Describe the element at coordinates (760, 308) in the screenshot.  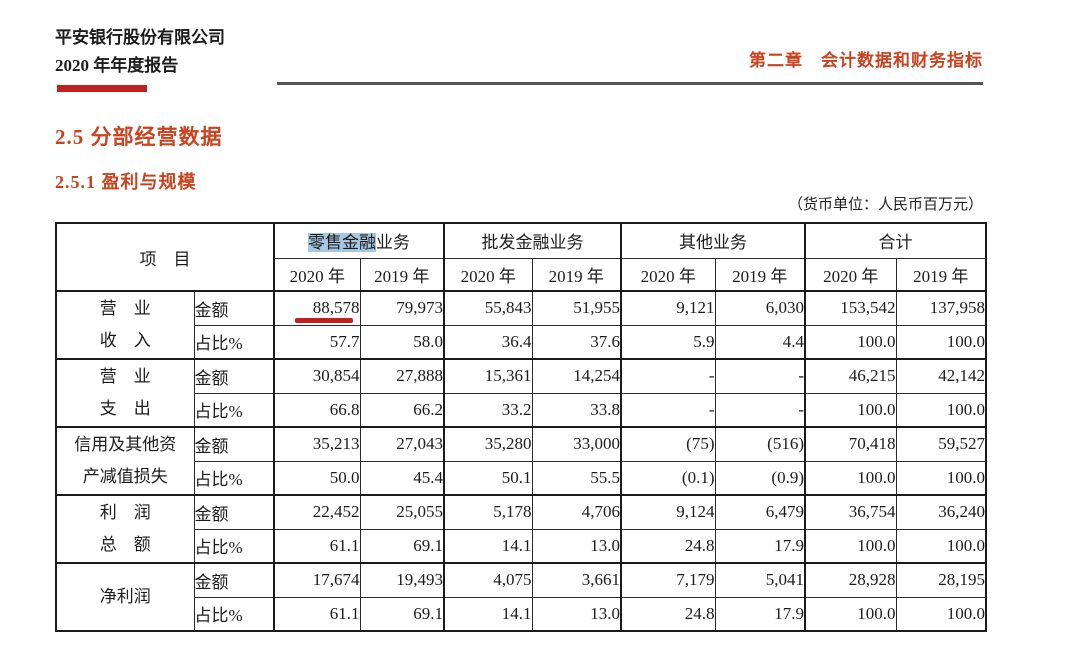
I see `amount-cell: 6,030` at that location.